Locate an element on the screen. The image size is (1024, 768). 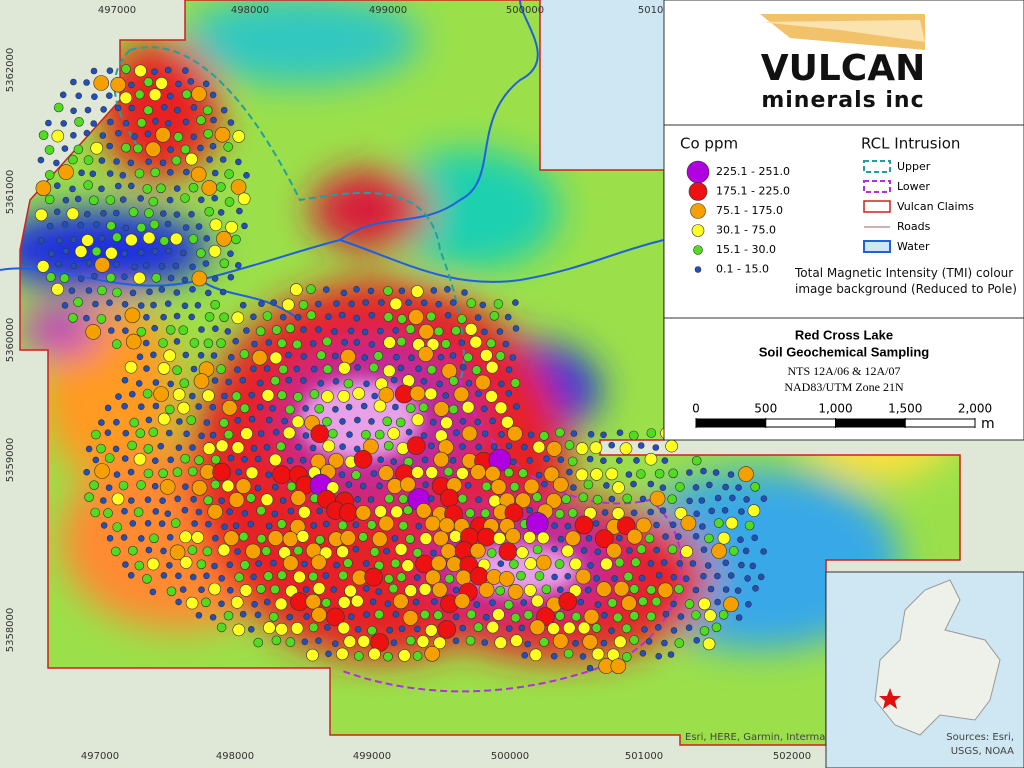
legend-label: Roads is located at coordinates (914, 226).